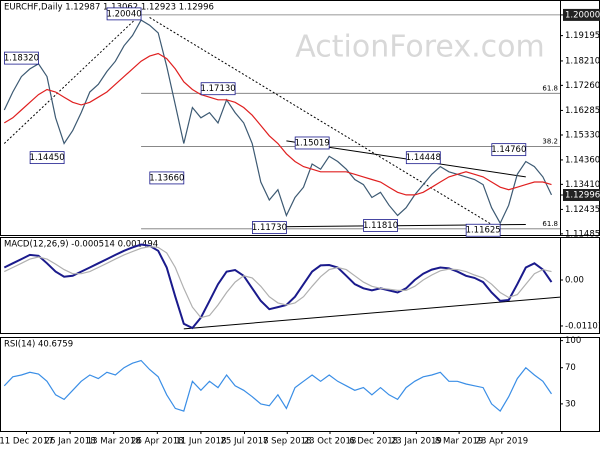 This screenshot has height=450, width=600. What do you see at coordinates (114, 442) in the screenshot?
I see `x-tick-label: 13 Mar 2018` at bounding box center [114, 442].